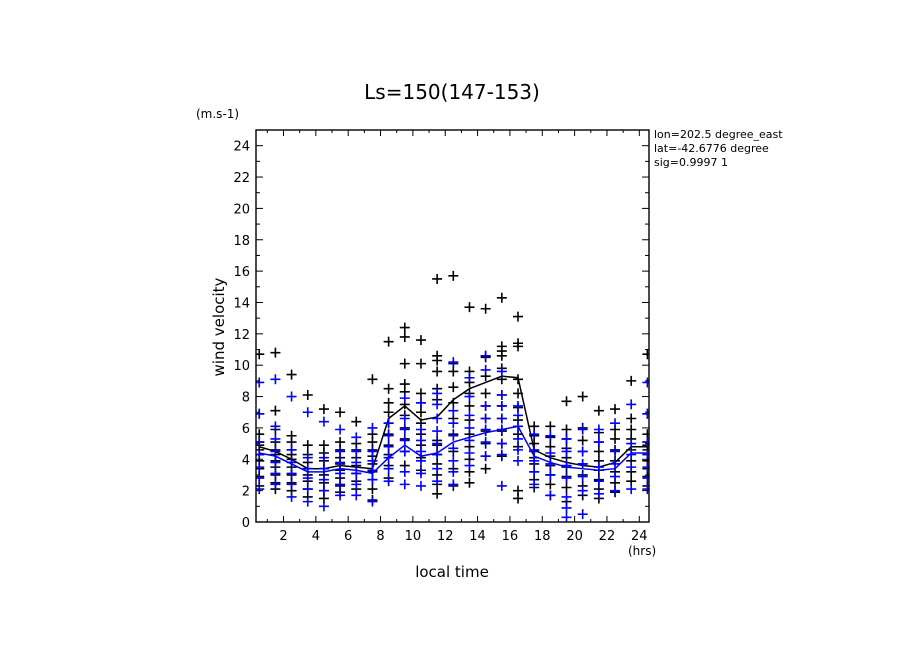 The width and height of the screenshot is (904, 654). I want to click on y-tick-label: 8, so click(246, 398).